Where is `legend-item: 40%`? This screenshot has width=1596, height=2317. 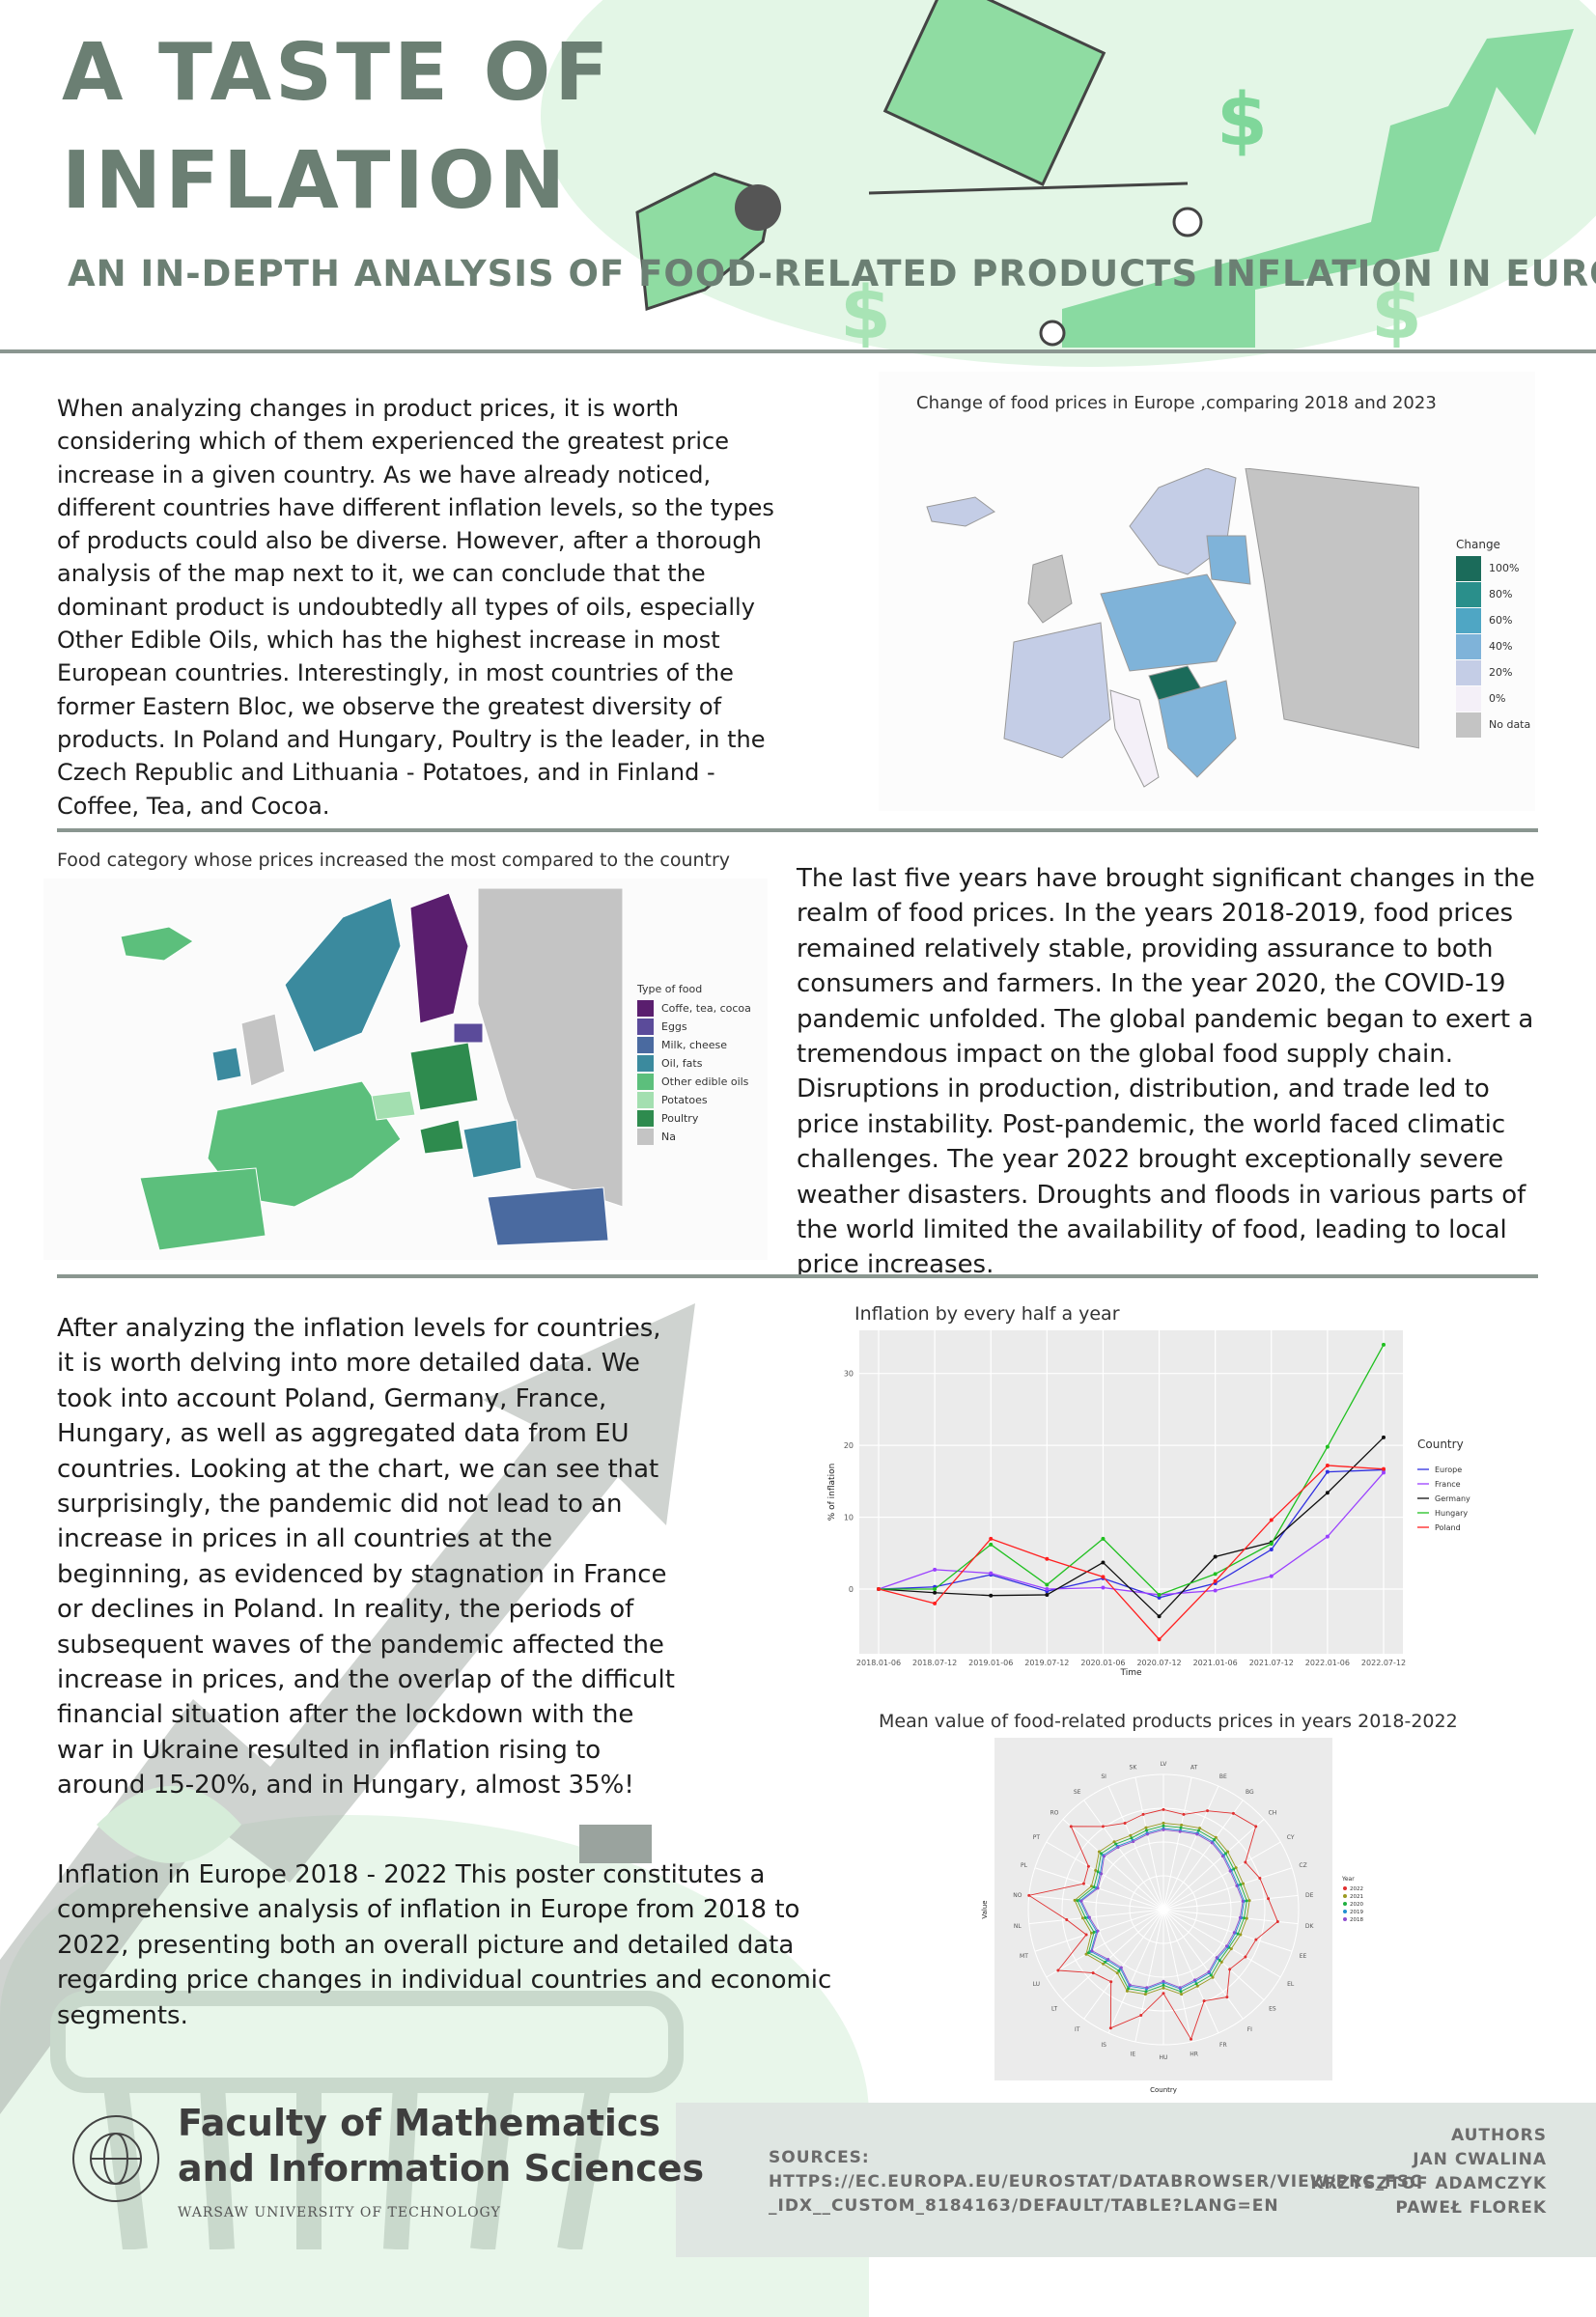
legend-item: 40% is located at coordinates (1493, 646).